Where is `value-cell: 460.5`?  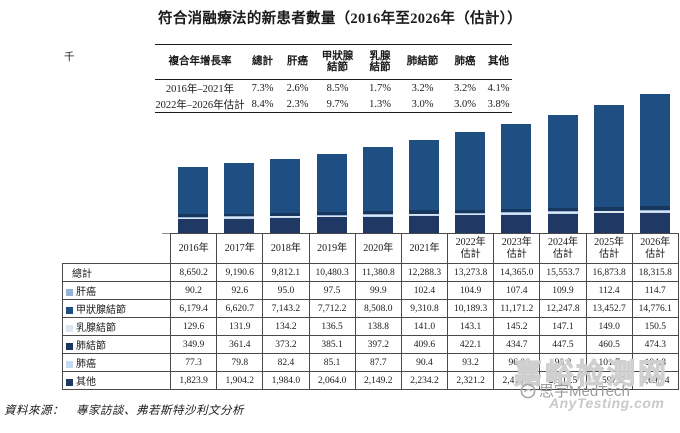
value-cell: 460.5 is located at coordinates (609, 344).